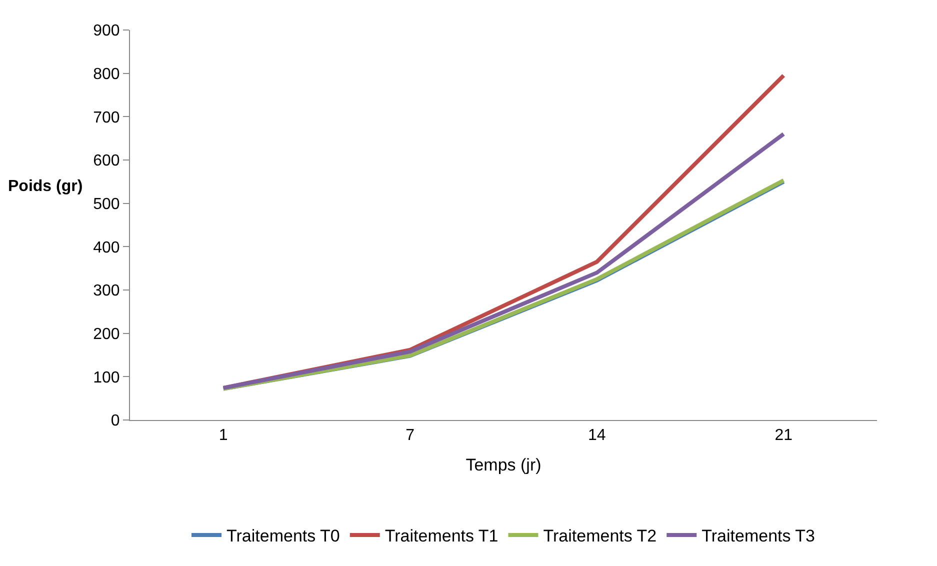 The width and height of the screenshot is (937, 566). I want to click on y-tick-label: 400, so click(106, 247).